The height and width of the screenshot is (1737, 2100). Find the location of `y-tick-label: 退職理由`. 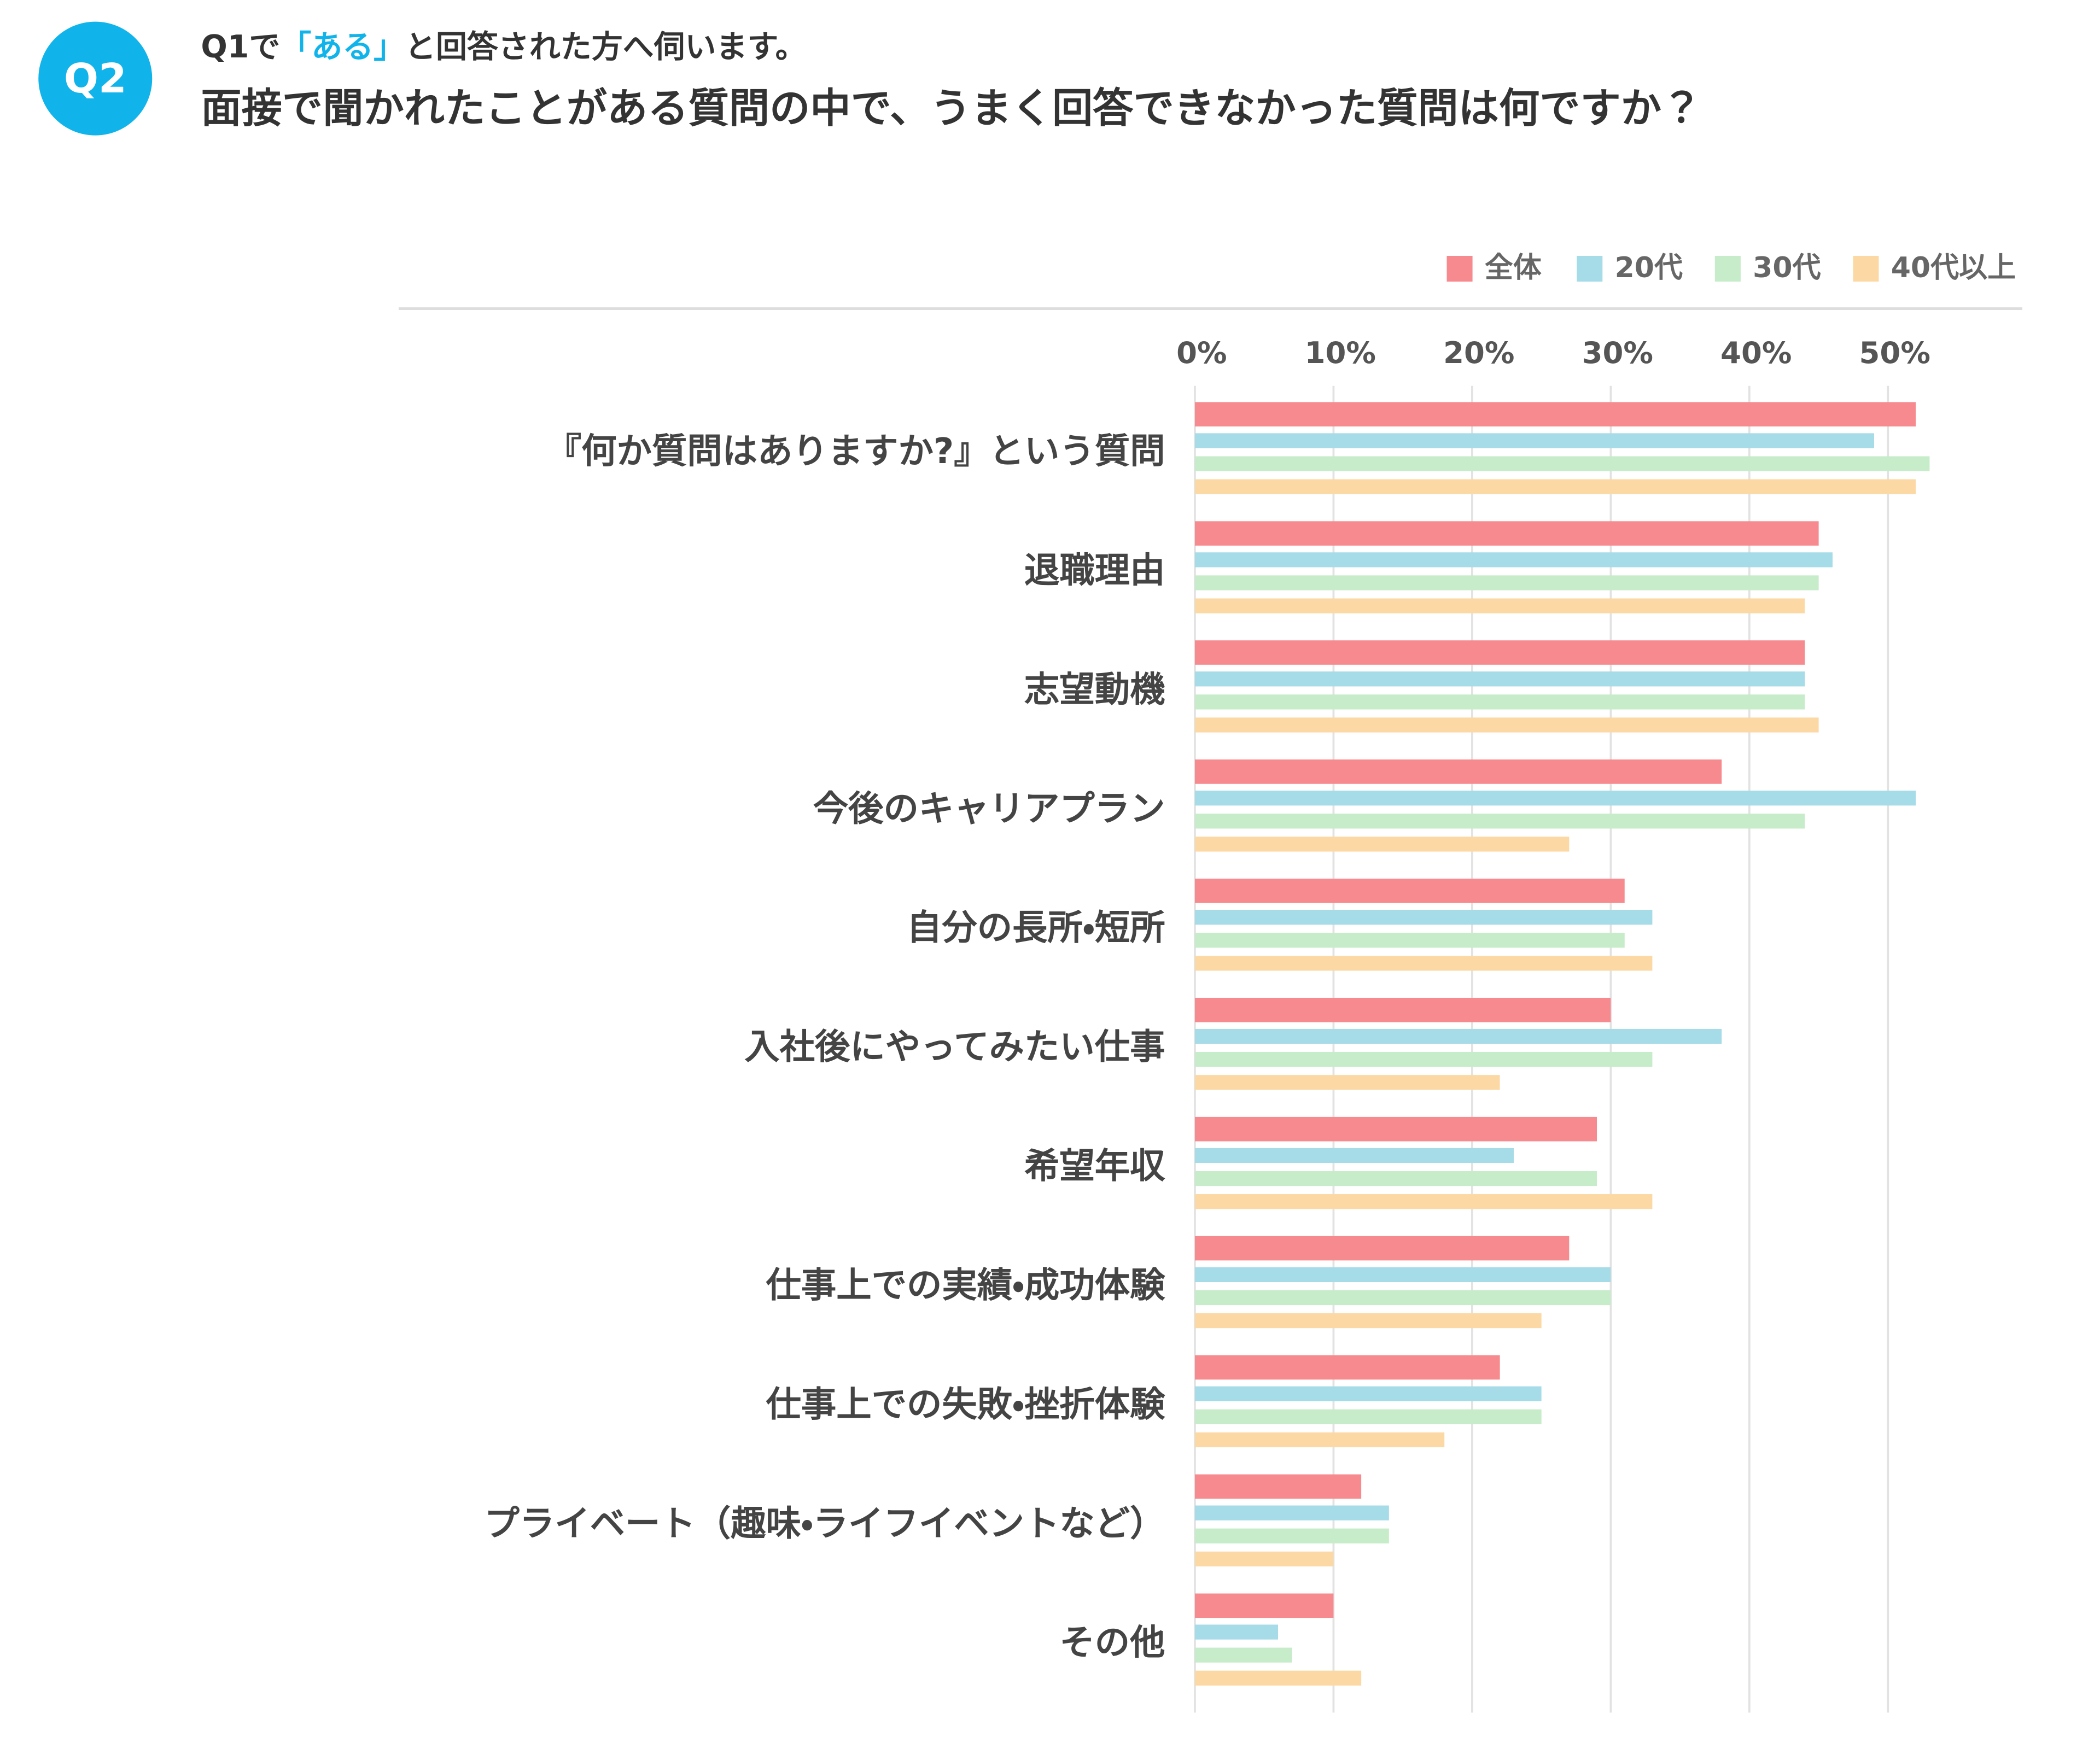

y-tick-label: 退職理由 is located at coordinates (1094, 570).